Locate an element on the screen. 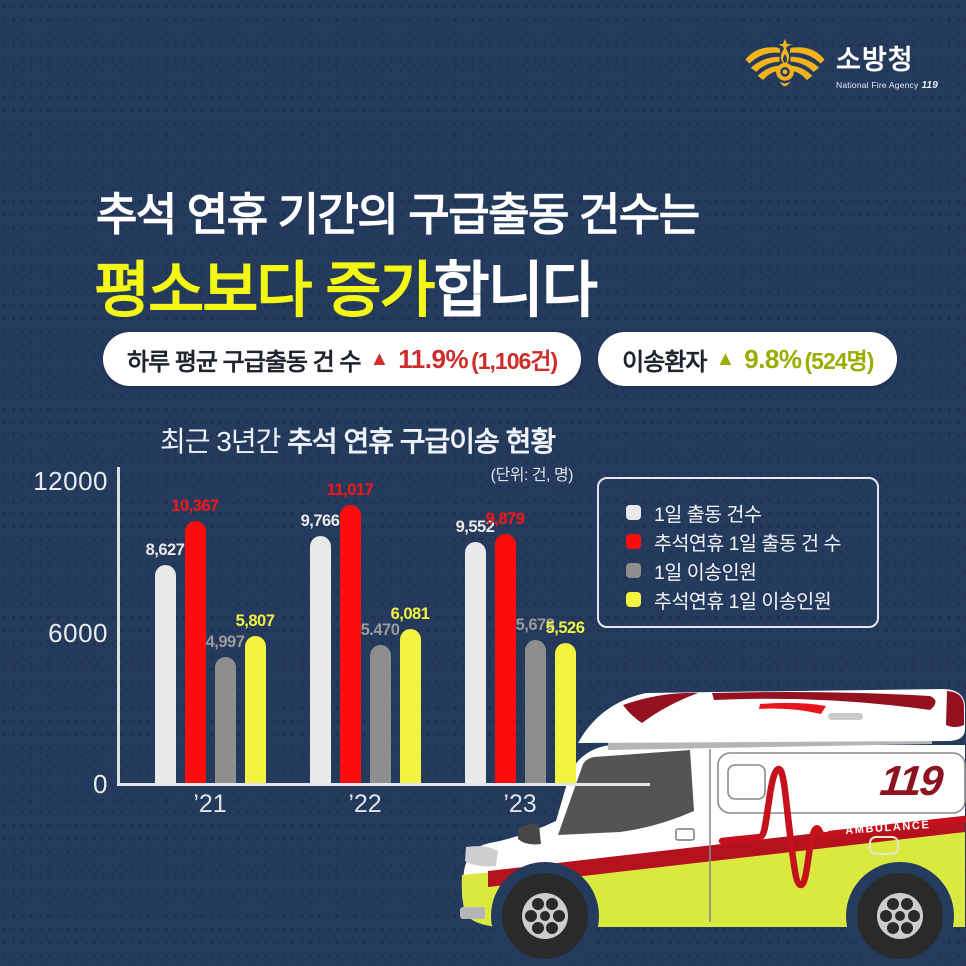 The width and height of the screenshot is (966, 966). rear-wheel is located at coordinates (900, 916).